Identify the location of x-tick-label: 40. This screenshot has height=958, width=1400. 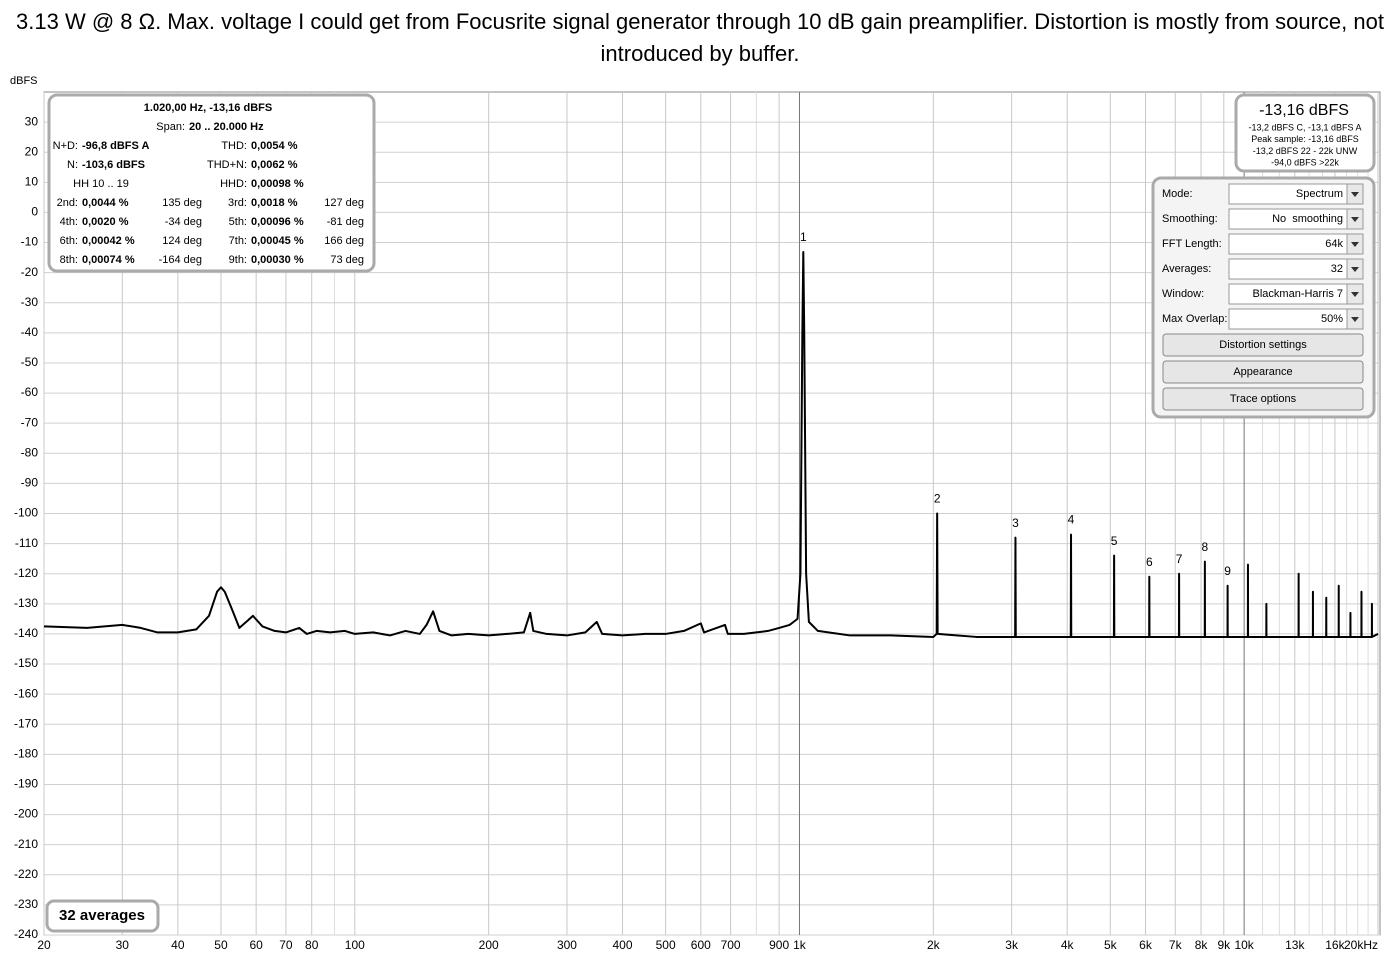
(178, 945).